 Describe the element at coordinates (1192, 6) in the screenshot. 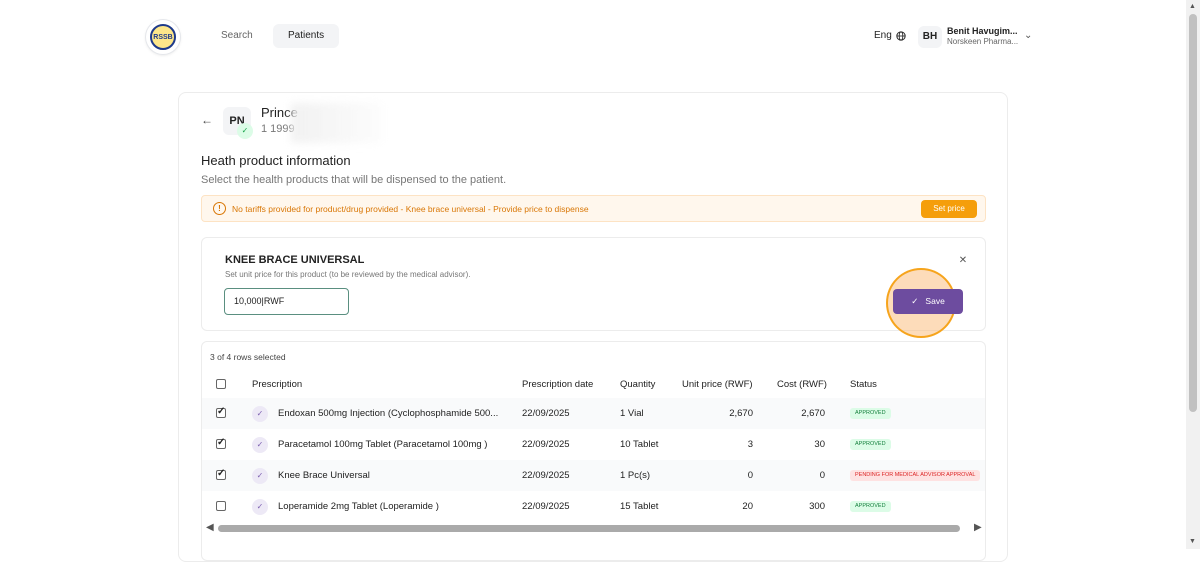

I see `scroll-up-icon: ▲` at that location.